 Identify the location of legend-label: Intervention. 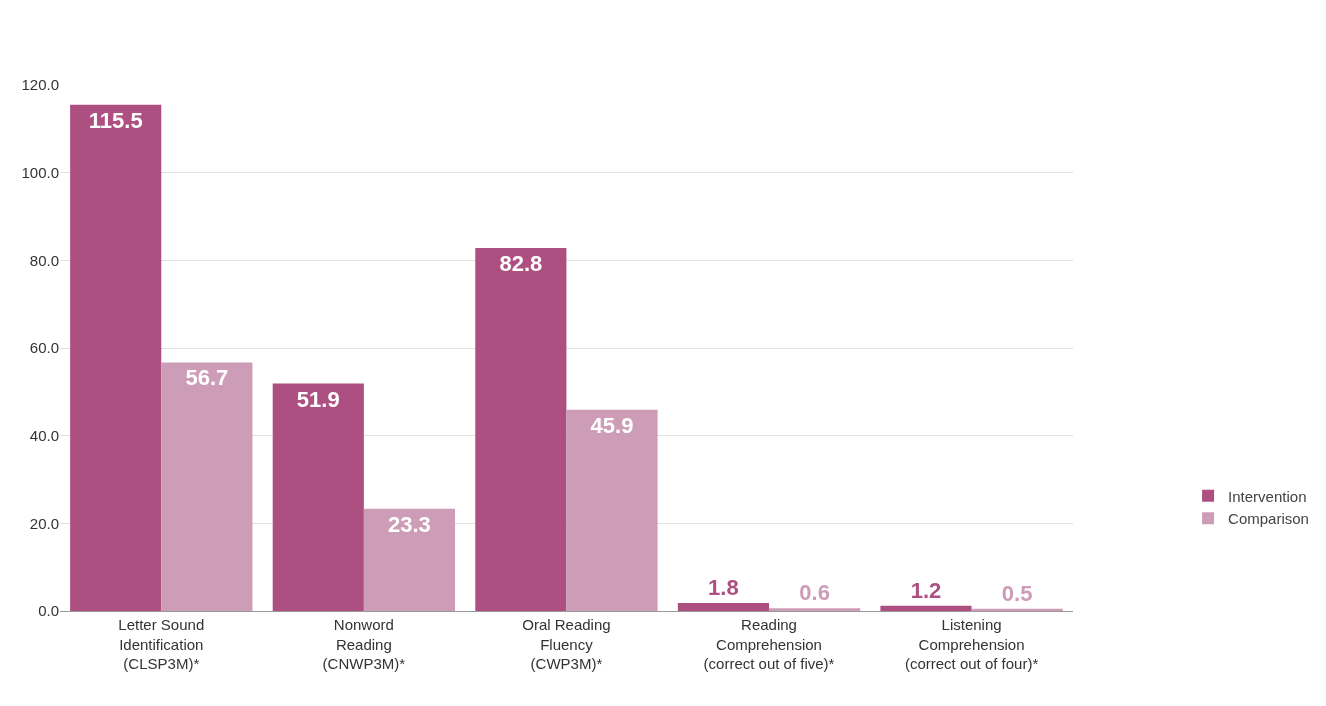
(1267, 496).